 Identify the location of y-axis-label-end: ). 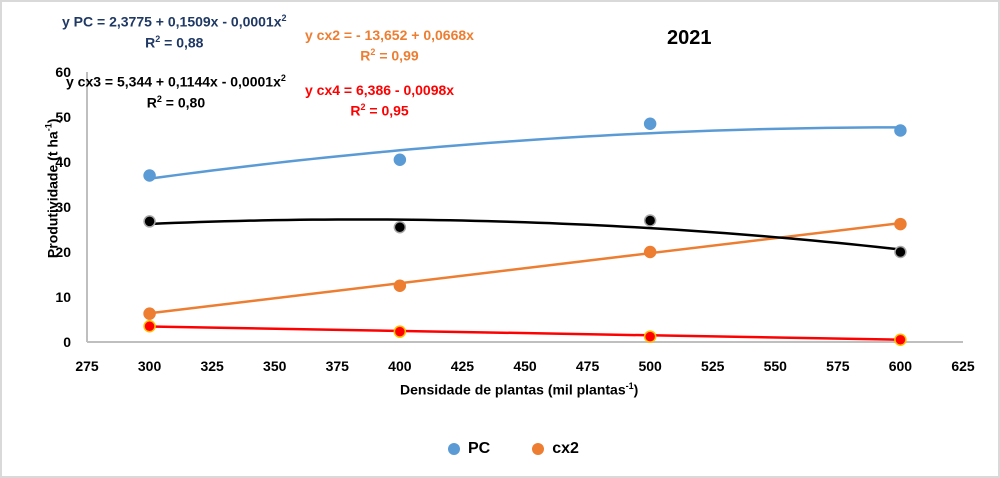
(52, 121).